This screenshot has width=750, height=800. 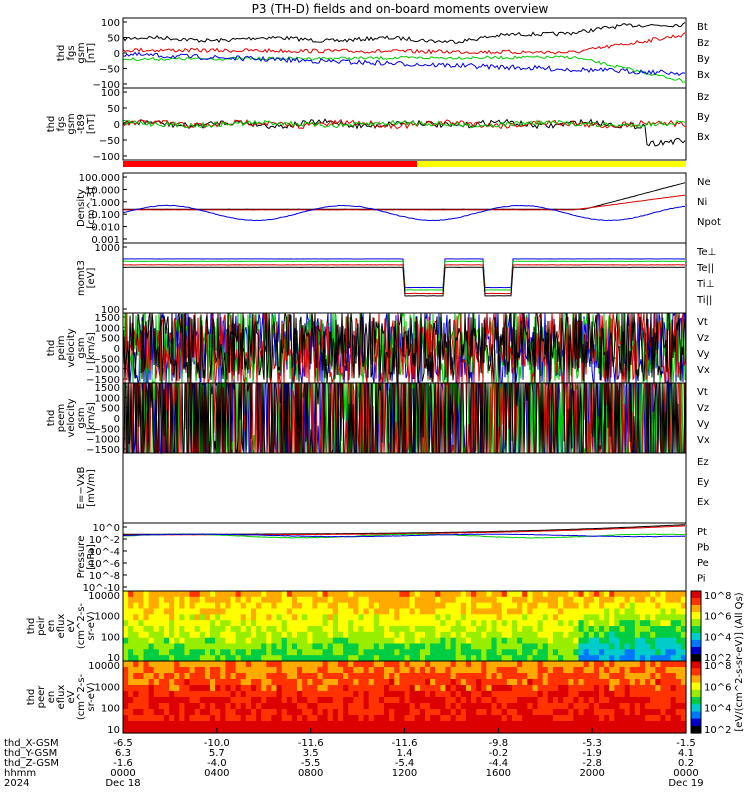 What do you see at coordinates (107, 617) in the screenshot?
I see `ytick-label: 1000` at bounding box center [107, 617].